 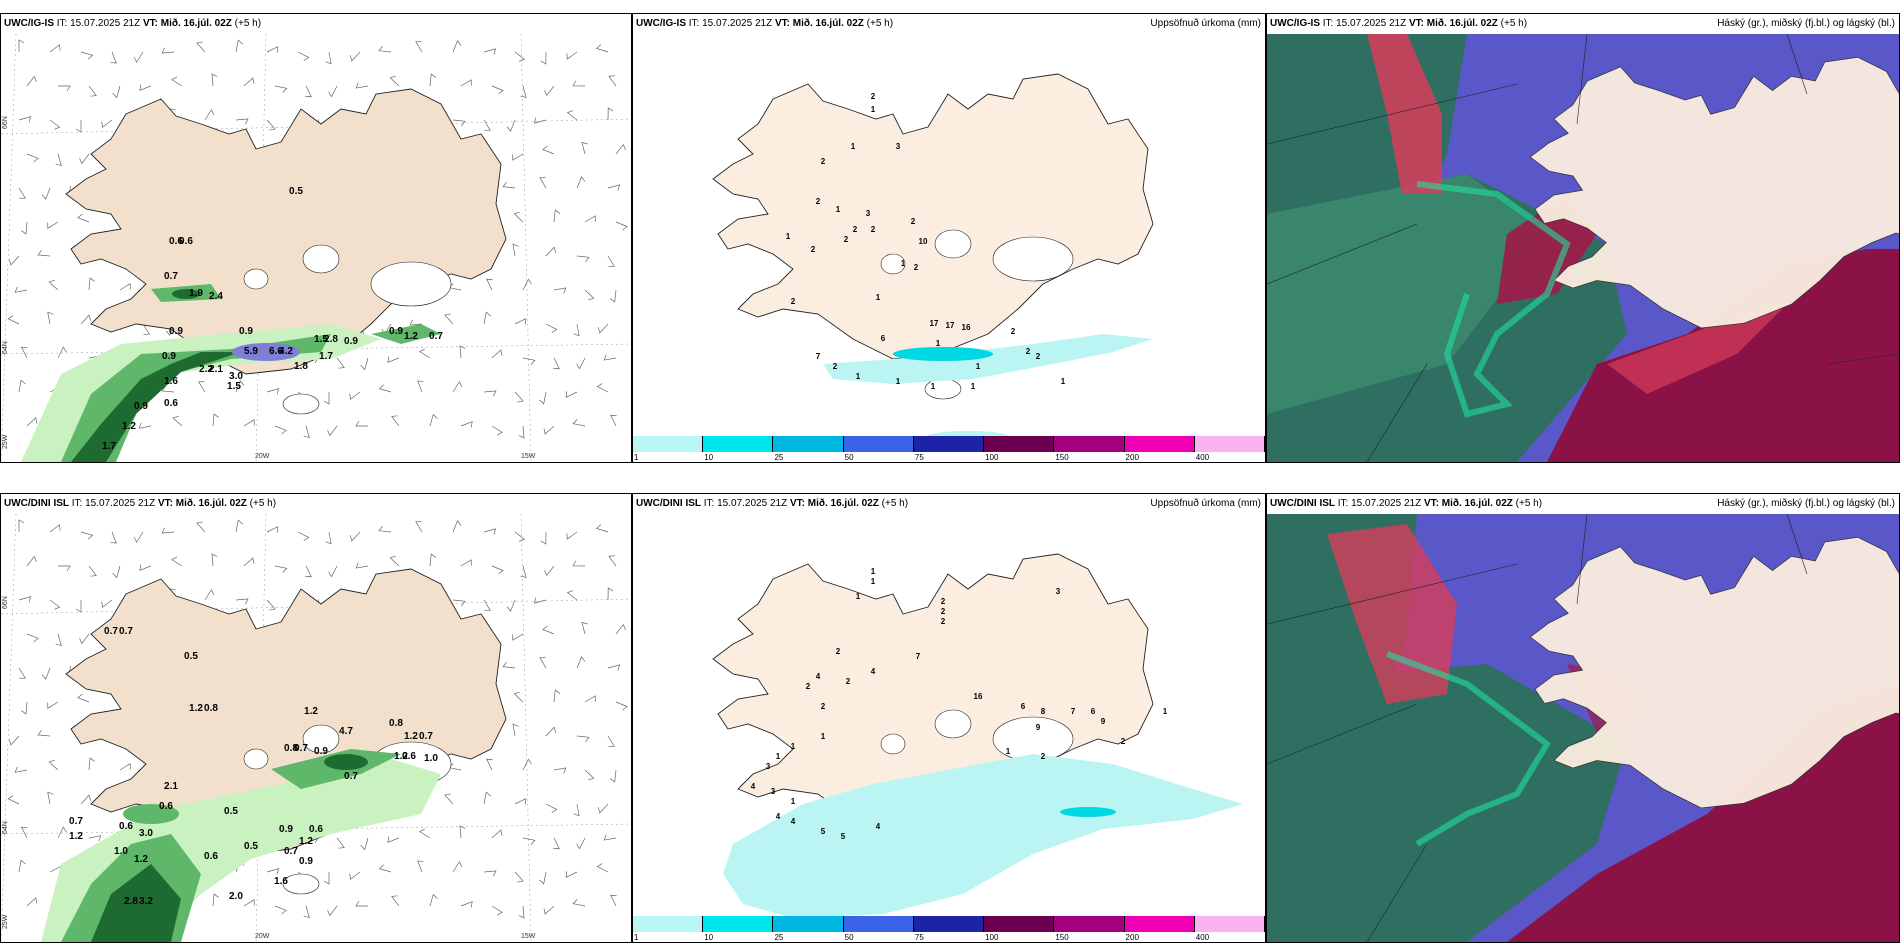 What do you see at coordinates (883, 338) in the screenshot?
I see `precip-value-label: 6` at bounding box center [883, 338].